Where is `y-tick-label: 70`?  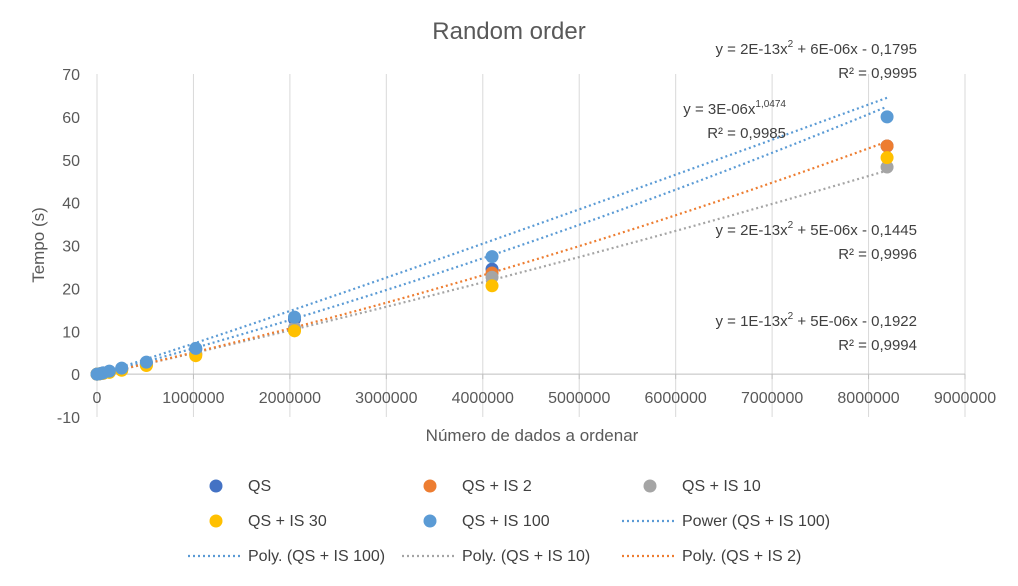
y-tick-label: 70 is located at coordinates (71, 75).